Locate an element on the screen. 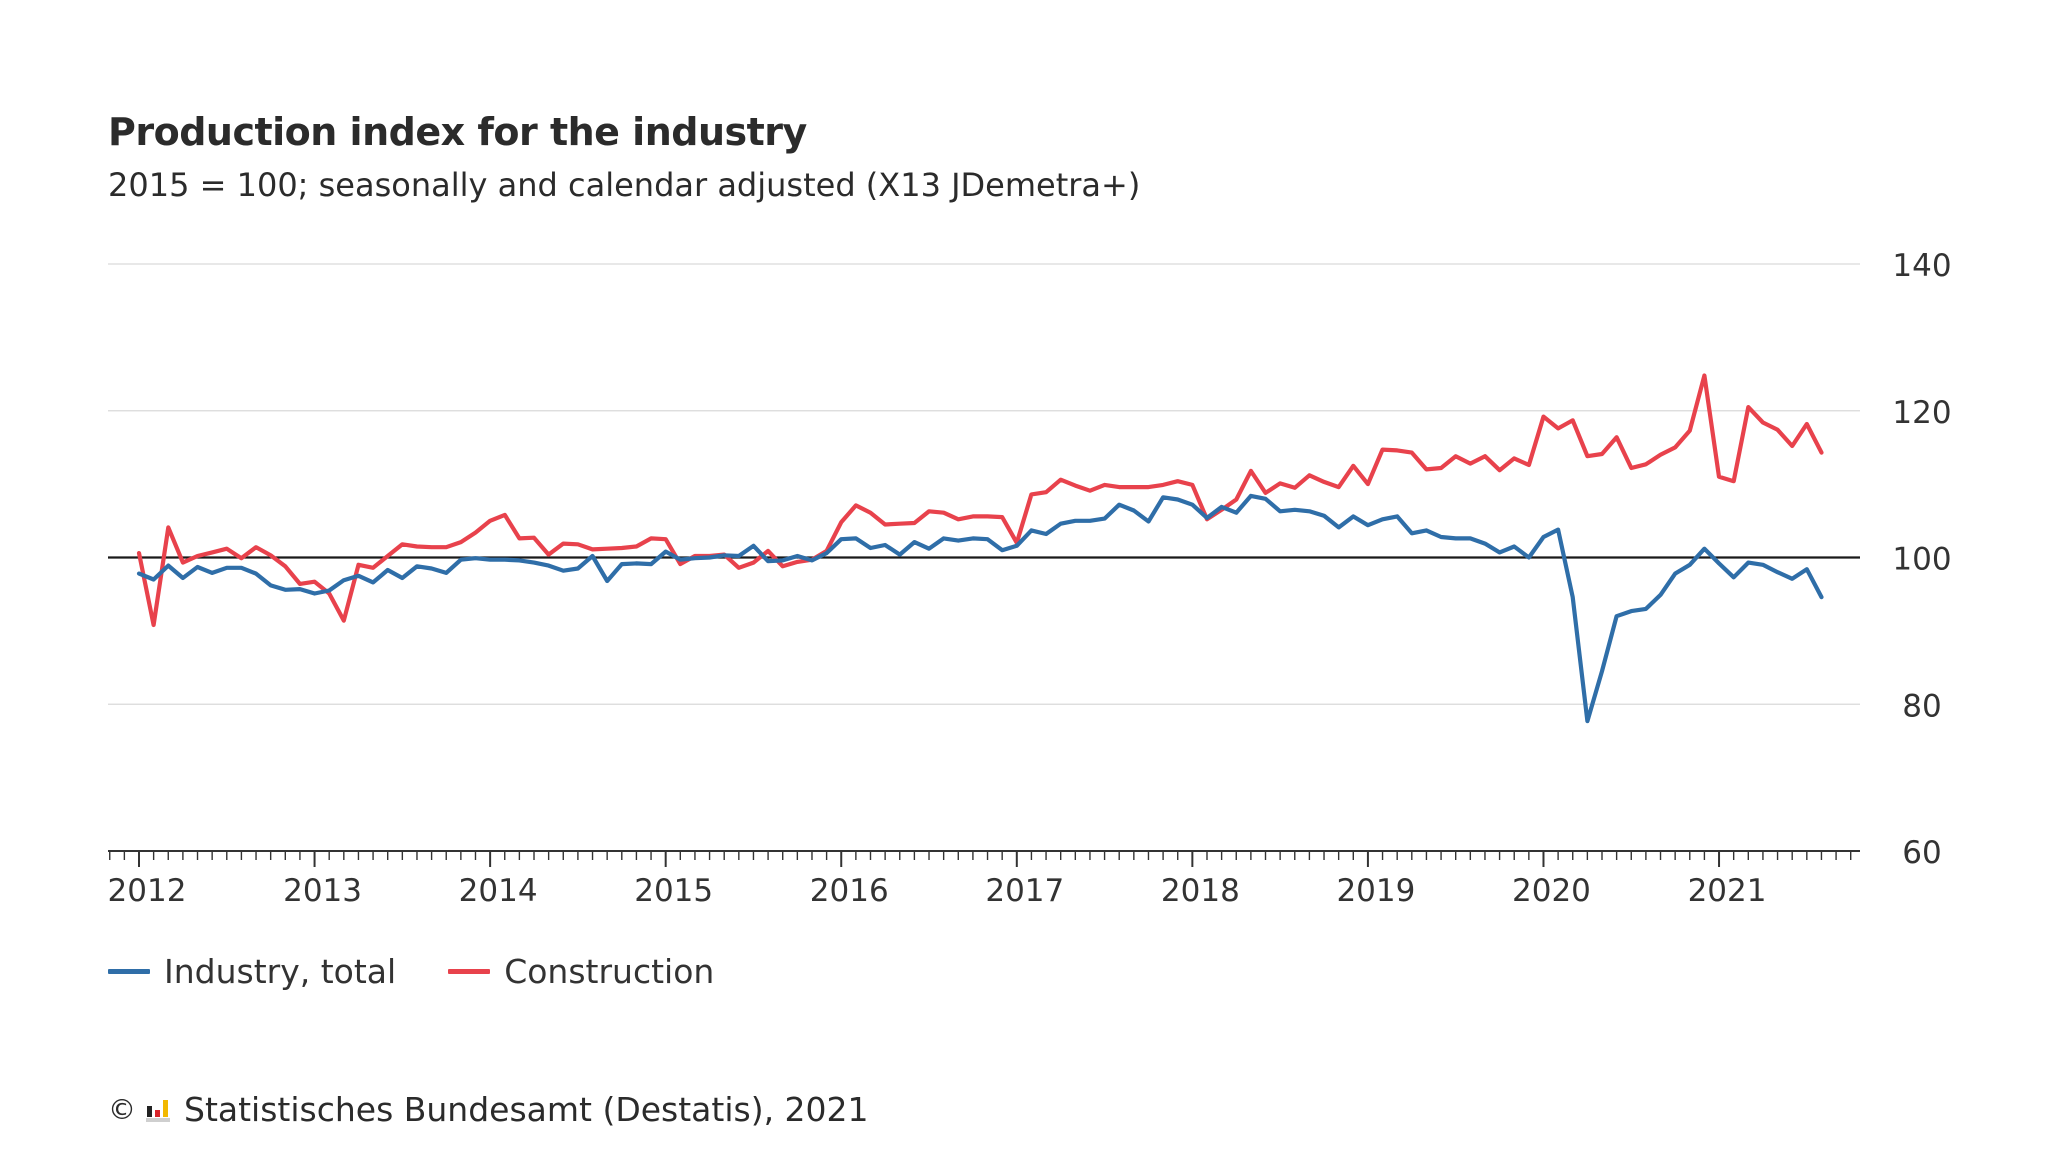 The height and width of the screenshot is (1152, 2048). x-tick-label: 2015 is located at coordinates (673, 891).